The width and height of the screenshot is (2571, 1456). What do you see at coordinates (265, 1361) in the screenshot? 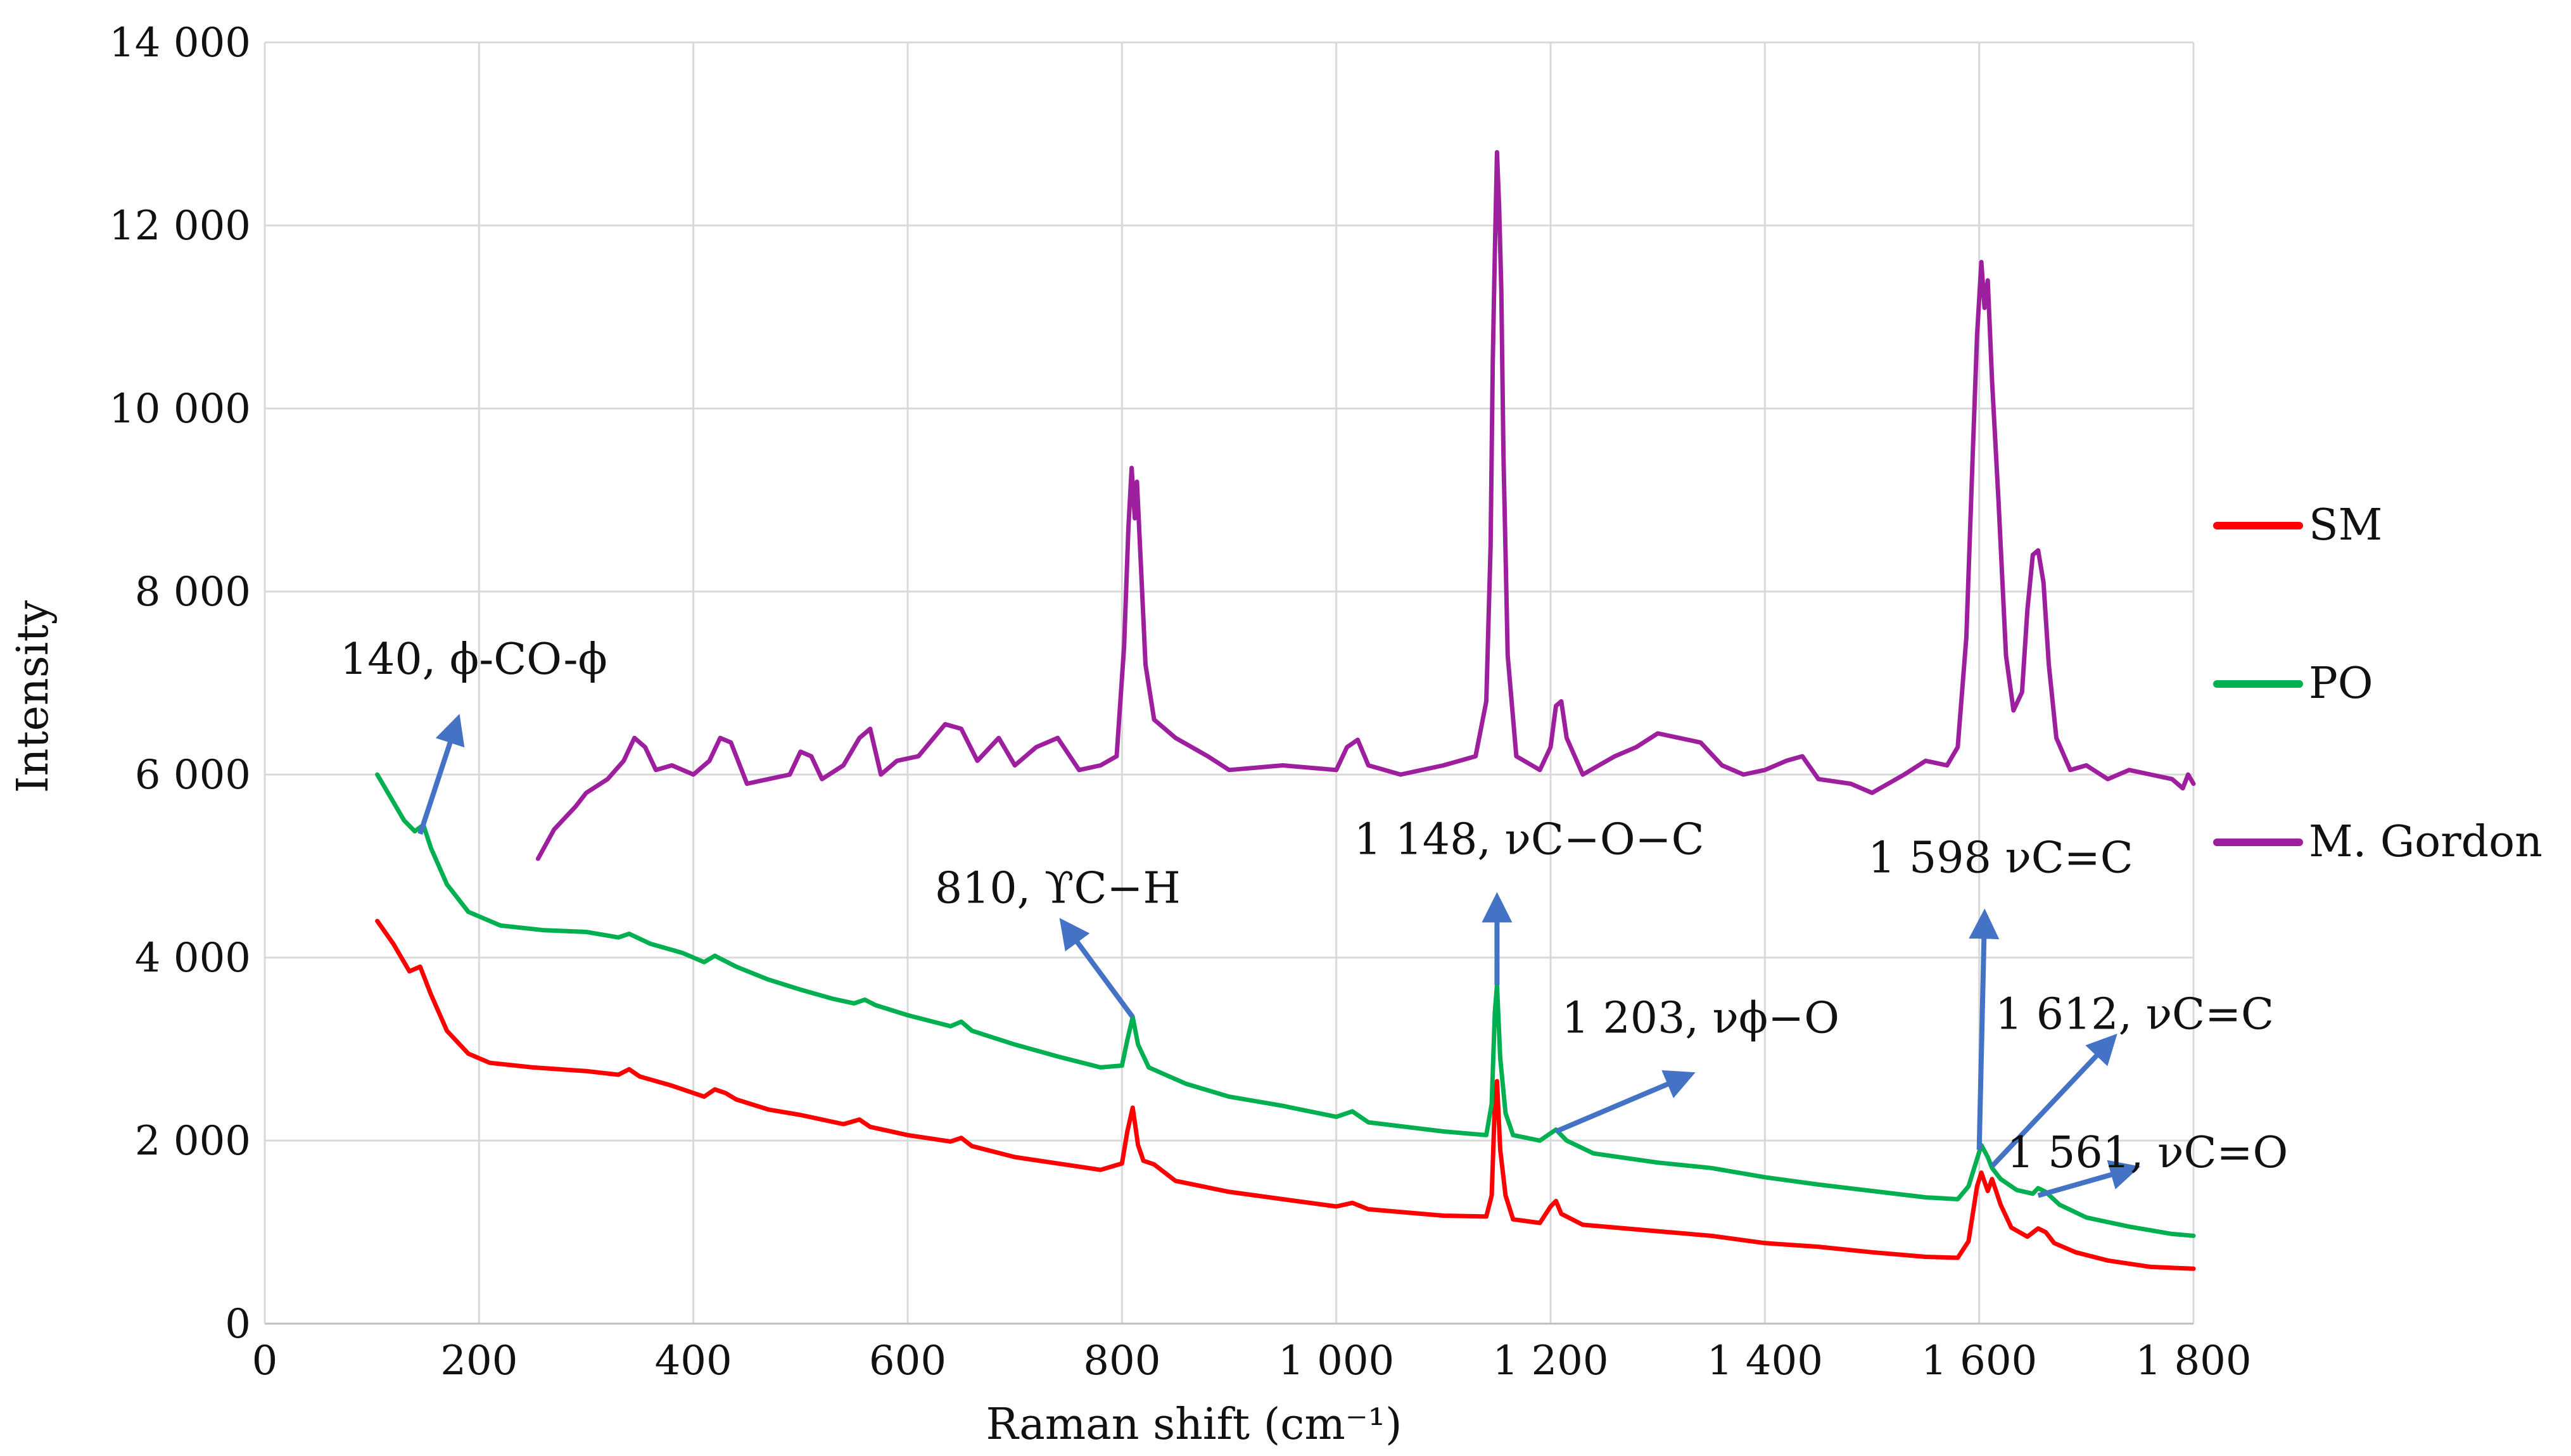
I see `x-tick-label: 0` at bounding box center [265, 1361].